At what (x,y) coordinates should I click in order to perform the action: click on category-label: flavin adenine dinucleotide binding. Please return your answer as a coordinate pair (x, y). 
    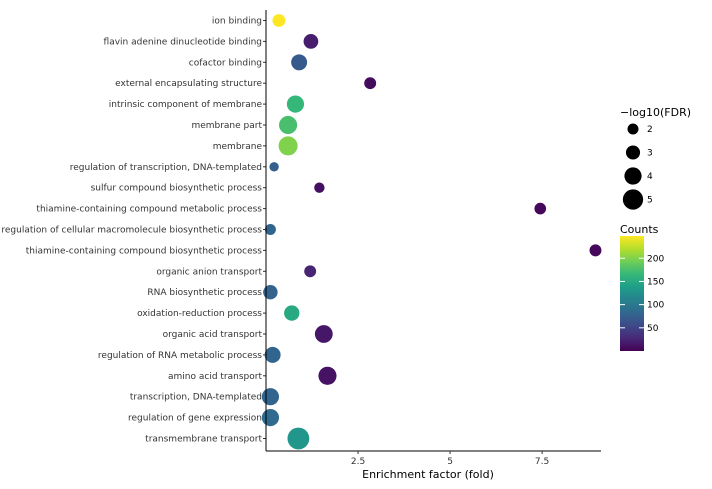
    Looking at the image, I should click on (183, 42).